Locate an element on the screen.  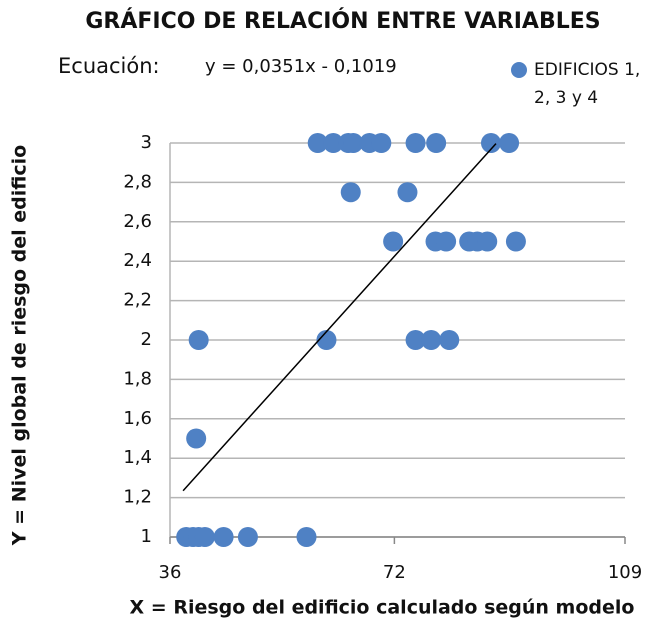
y-tick-label: 1,8 is located at coordinates (137, 378).